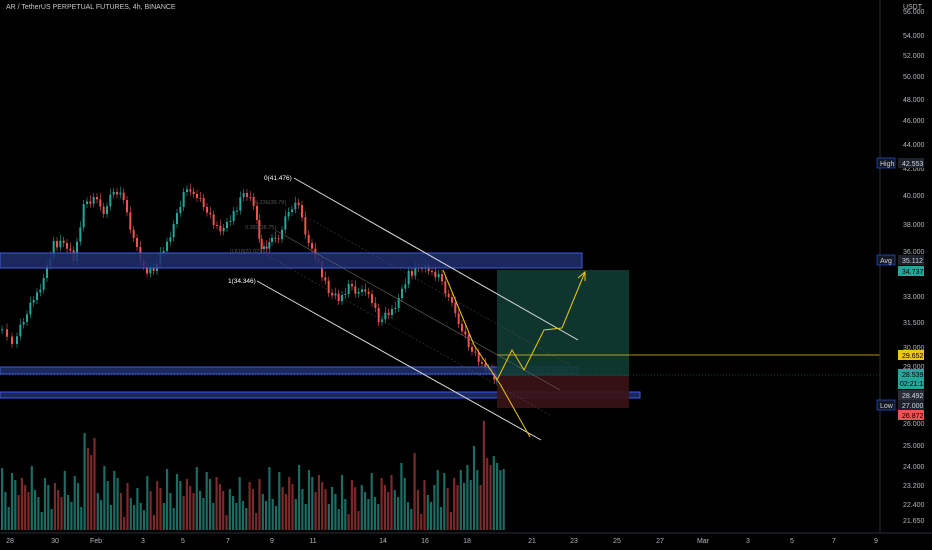  What do you see at coordinates (913, 406) in the screenshot?
I see `svg-text: 27.000` at bounding box center [913, 406].